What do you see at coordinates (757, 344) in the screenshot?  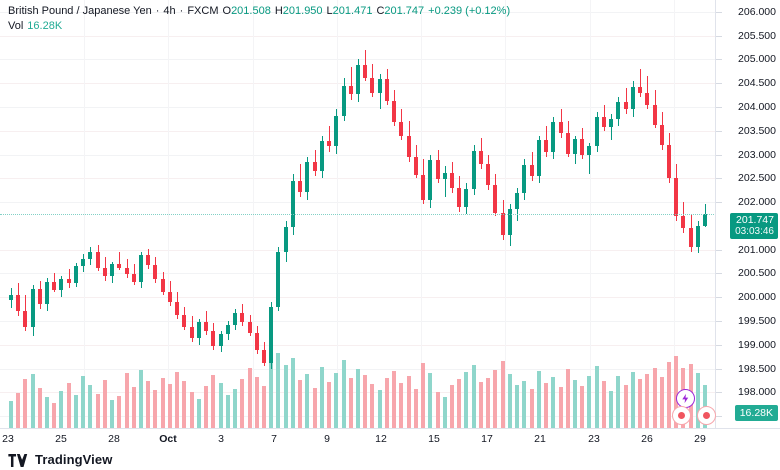 I see `price-axis-tick: 199.000` at bounding box center [757, 344].